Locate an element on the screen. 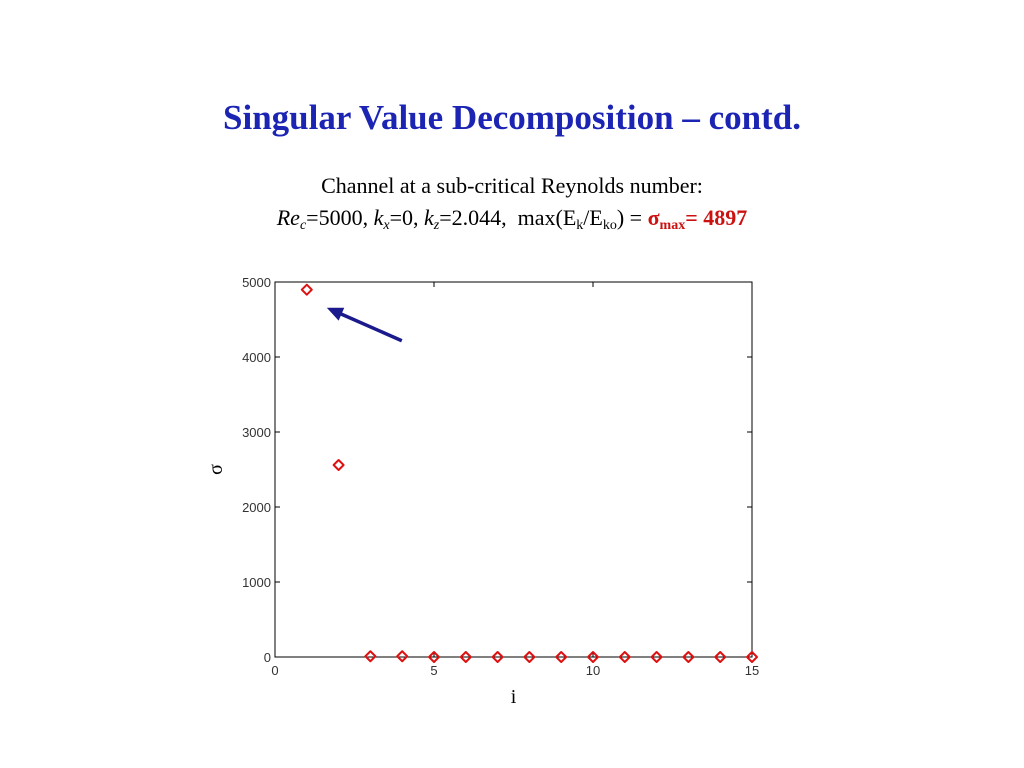 The width and height of the screenshot is (1024, 768). annotation-arrow is located at coordinates (364, 325).